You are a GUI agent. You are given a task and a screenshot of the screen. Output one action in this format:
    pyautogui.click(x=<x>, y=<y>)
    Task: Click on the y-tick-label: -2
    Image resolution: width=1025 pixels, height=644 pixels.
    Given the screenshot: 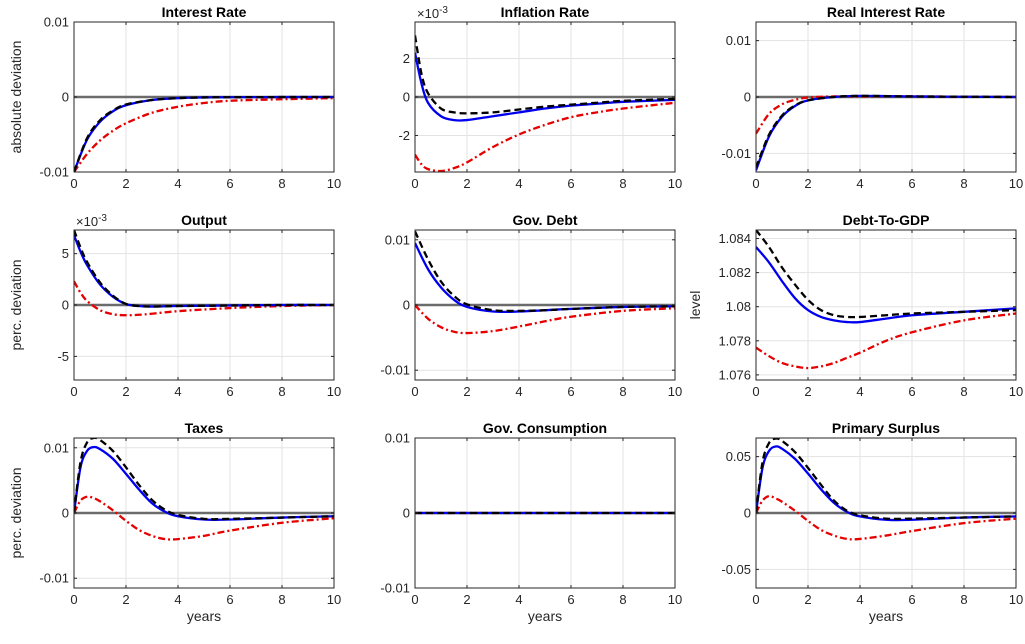 What is the action you would take?
    pyautogui.click(x=404, y=135)
    